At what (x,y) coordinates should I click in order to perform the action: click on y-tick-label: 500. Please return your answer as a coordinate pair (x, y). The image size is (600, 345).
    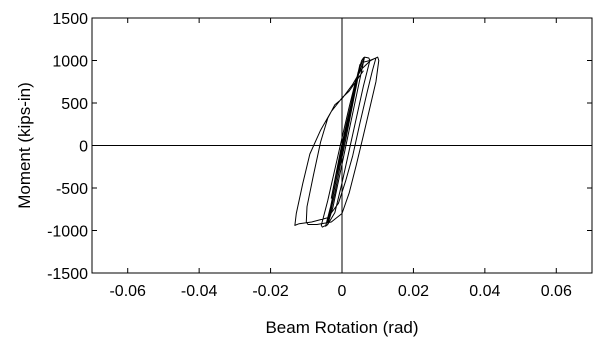
    Looking at the image, I should click on (74, 104).